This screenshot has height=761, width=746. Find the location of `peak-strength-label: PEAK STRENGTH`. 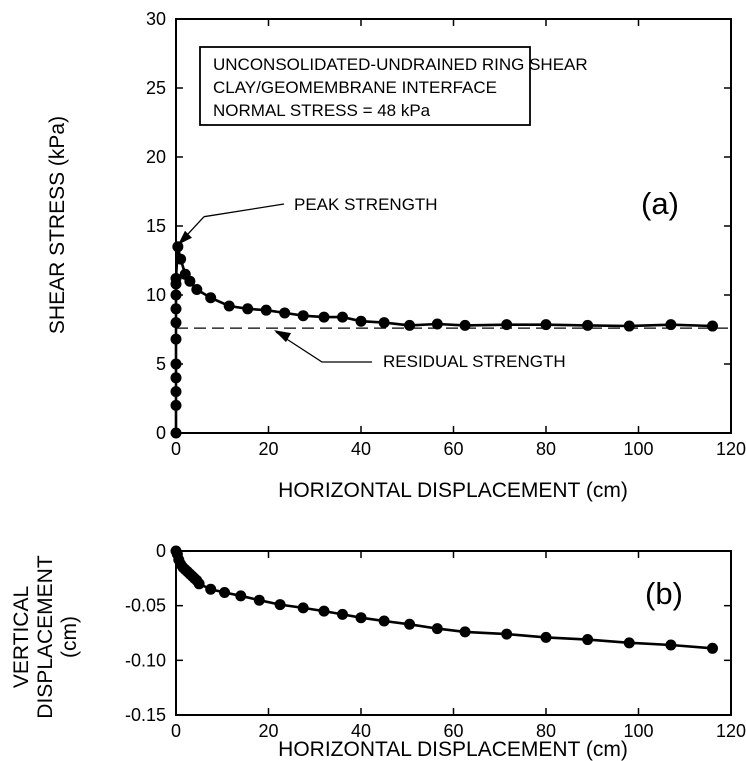

peak-strength-label: PEAK STRENGTH is located at coordinates (366, 204).